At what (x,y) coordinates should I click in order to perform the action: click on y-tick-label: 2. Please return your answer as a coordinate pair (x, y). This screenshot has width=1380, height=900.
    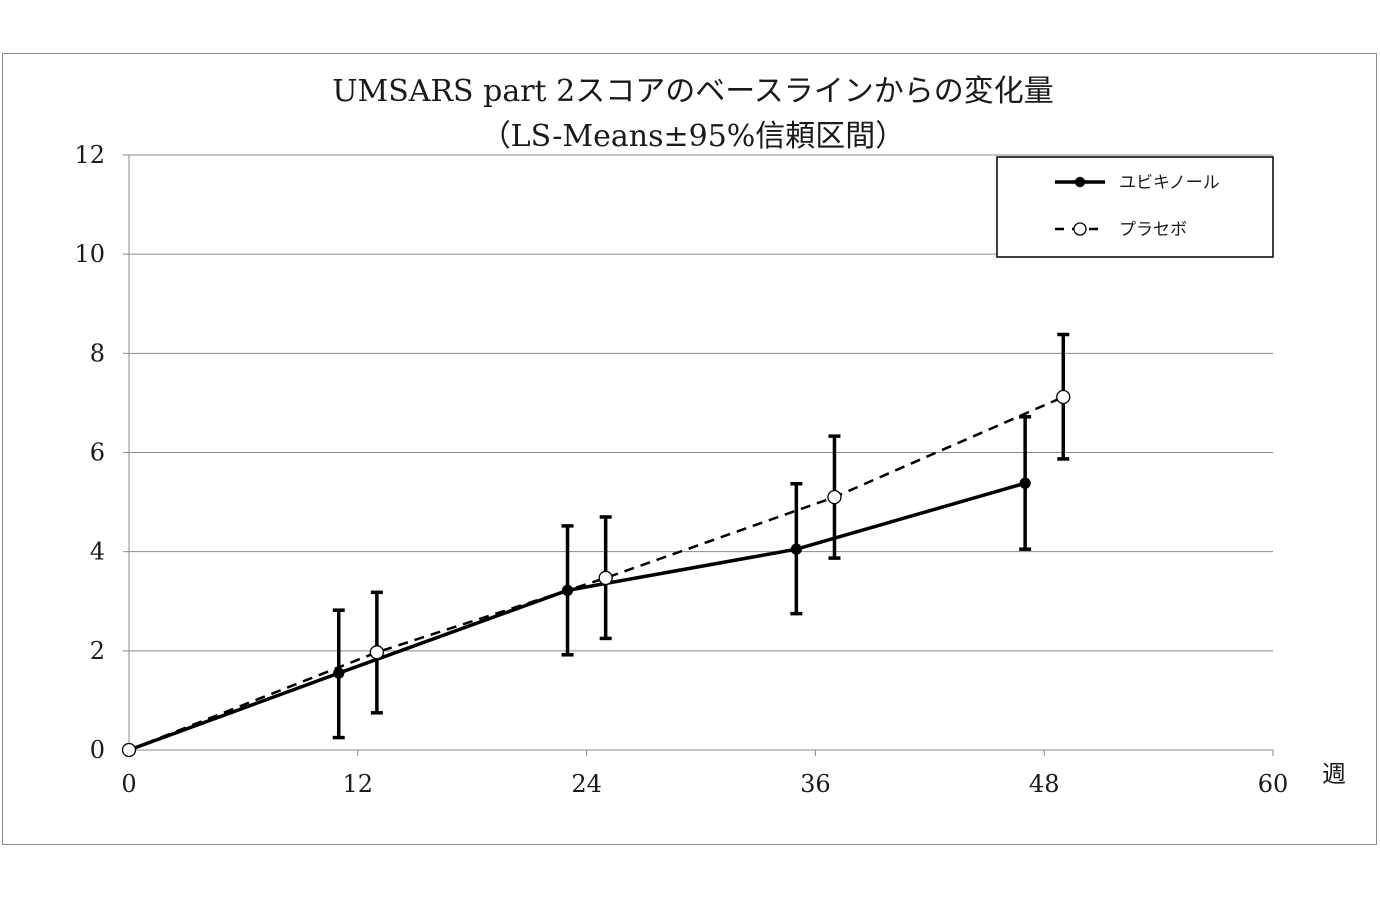
    Looking at the image, I should click on (97, 651).